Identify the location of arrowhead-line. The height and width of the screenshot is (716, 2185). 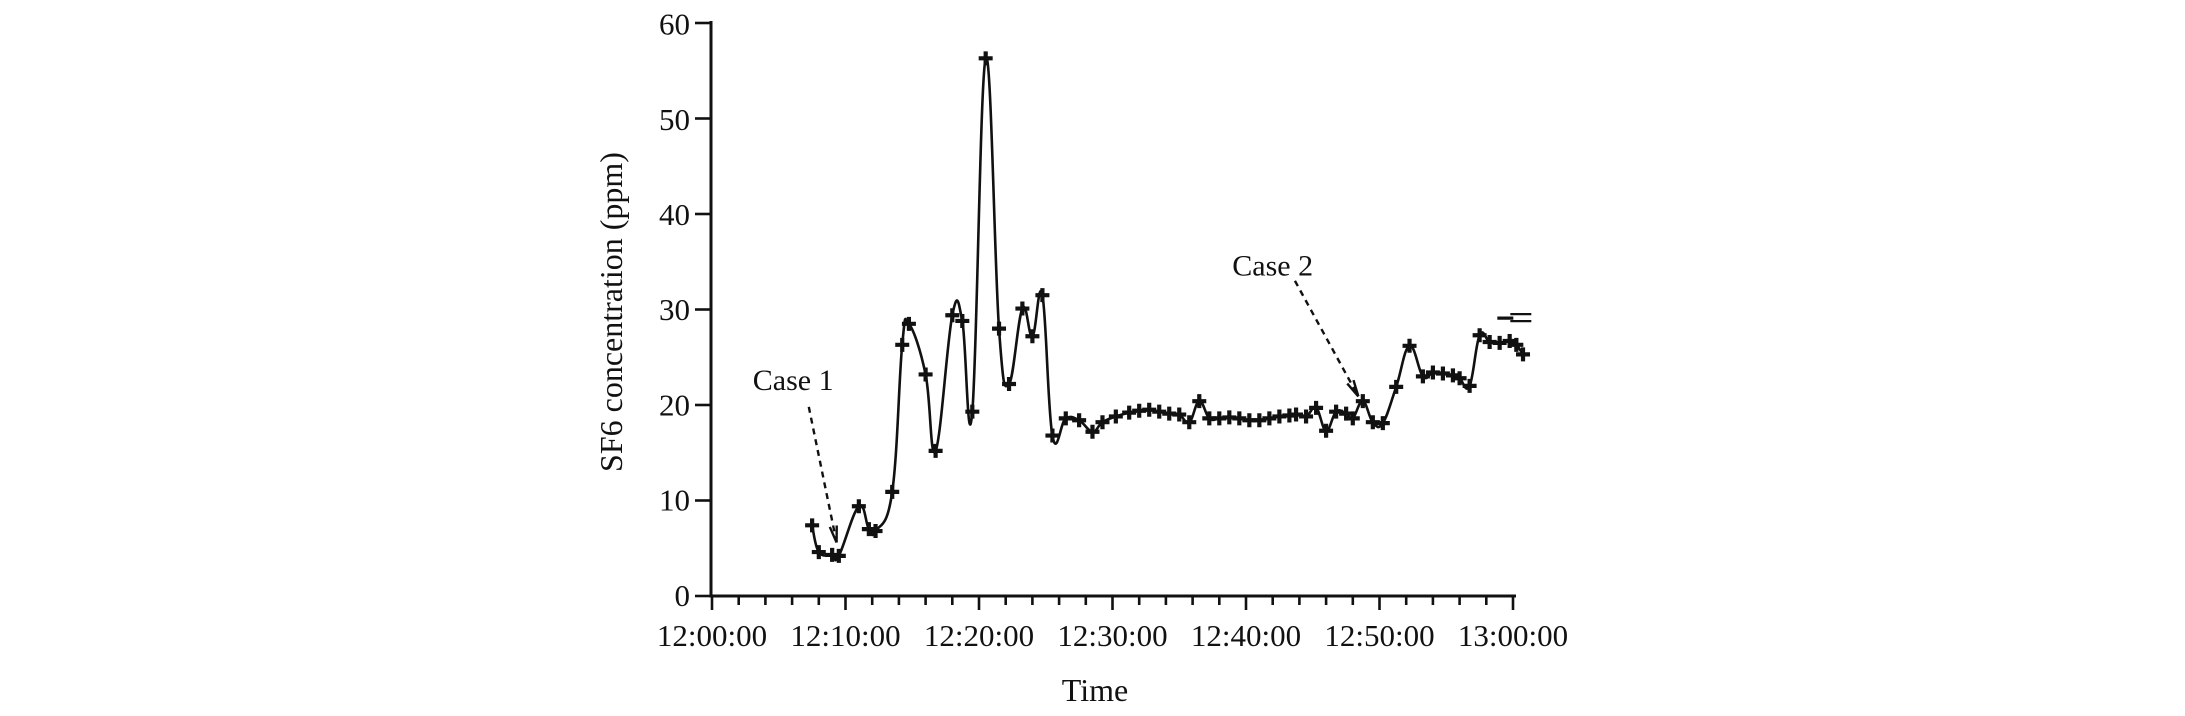
(1356, 388).